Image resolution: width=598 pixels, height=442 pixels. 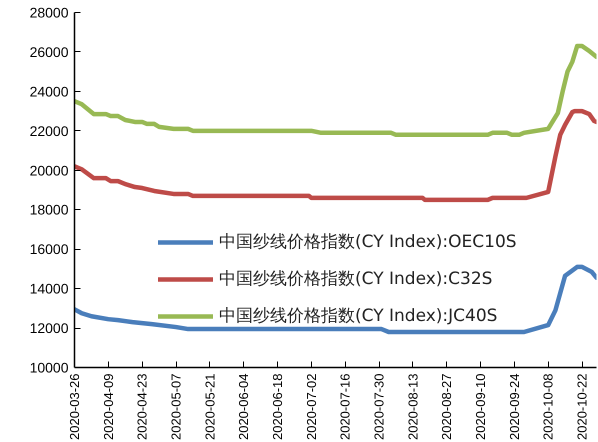 I want to click on y-tick-label: 20000, so click(x=49, y=170).